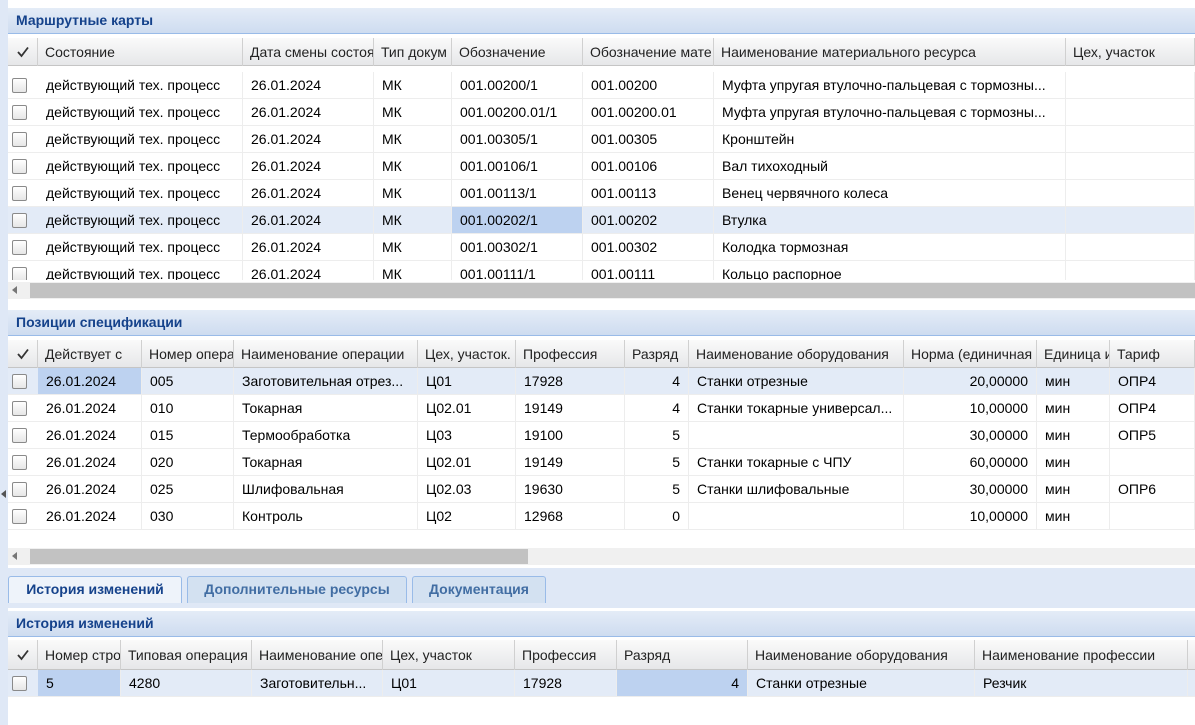  Describe the element at coordinates (648, 112) in the screenshot. I see `grid-cell: 001.00200.01` at that location.